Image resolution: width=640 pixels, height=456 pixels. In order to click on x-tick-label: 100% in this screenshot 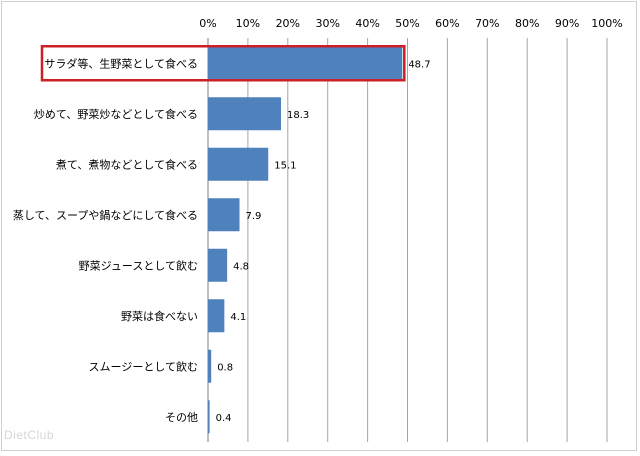, I will do `click(606, 23)`.